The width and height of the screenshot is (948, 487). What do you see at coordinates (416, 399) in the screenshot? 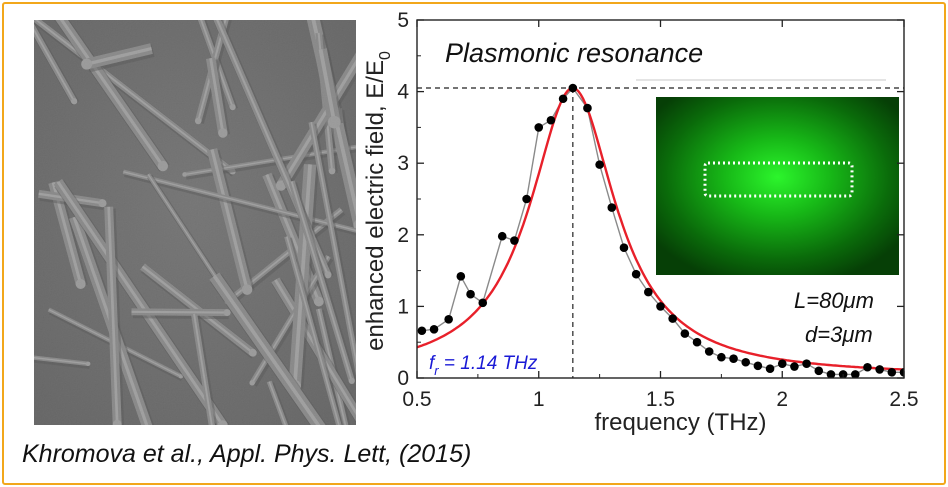
I see `x-tick-label: 0.5` at bounding box center [416, 399].